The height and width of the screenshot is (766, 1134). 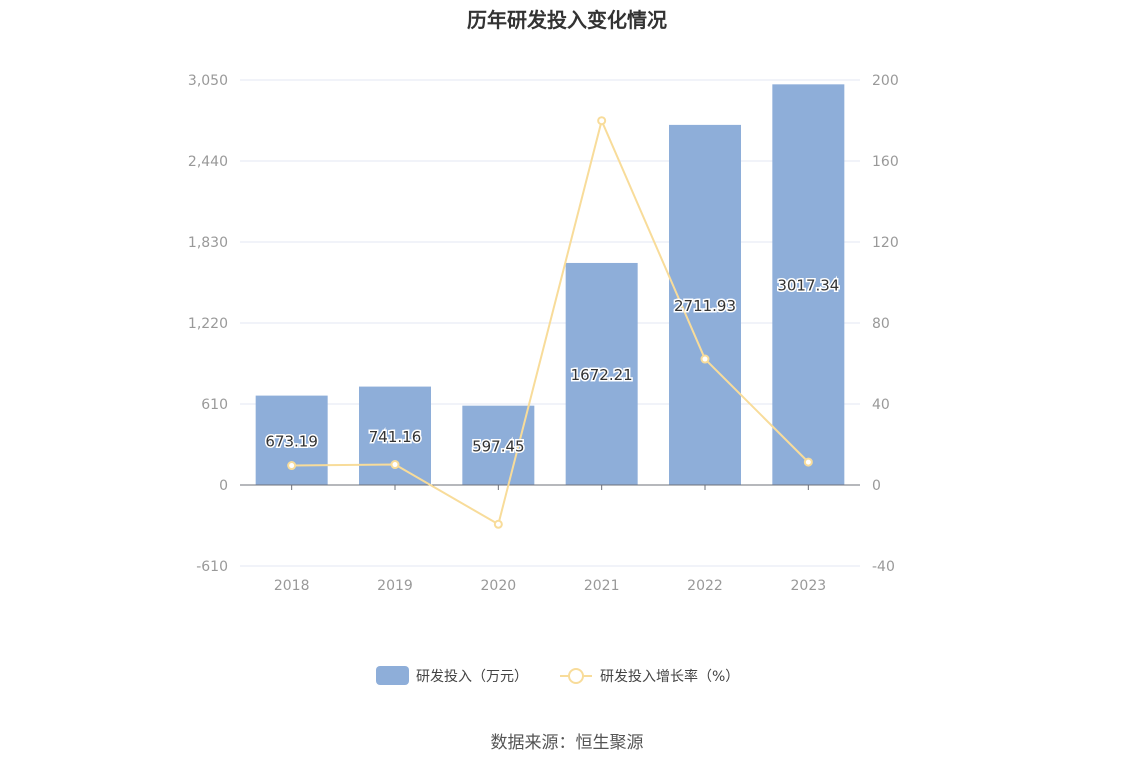 I want to click on y-left-tick-label: 610, so click(x=214, y=405).